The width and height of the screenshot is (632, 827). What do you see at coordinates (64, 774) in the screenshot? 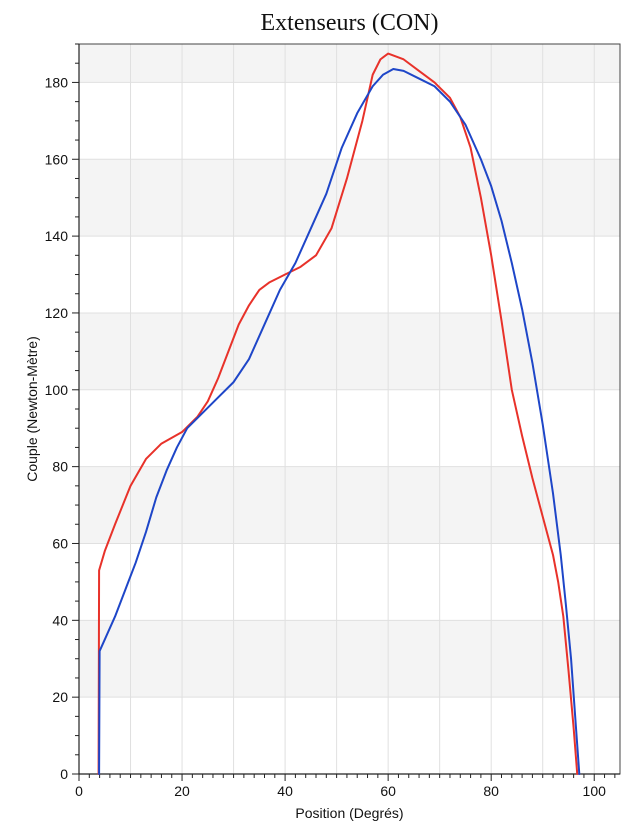
I see `y-tick-label: 0` at bounding box center [64, 774].